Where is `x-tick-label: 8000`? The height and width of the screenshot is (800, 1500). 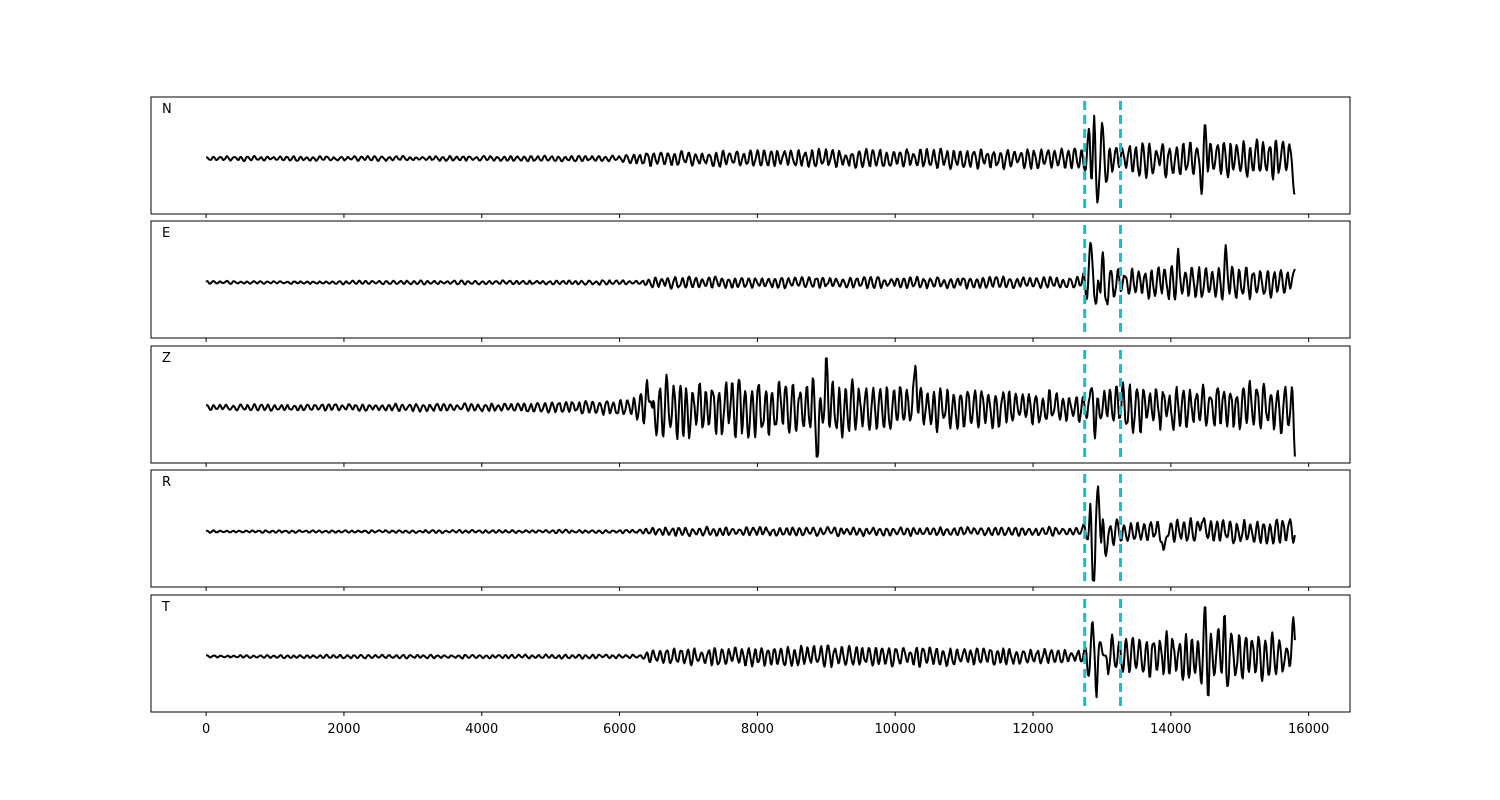
x-tick-label: 8000 is located at coordinates (757, 729).